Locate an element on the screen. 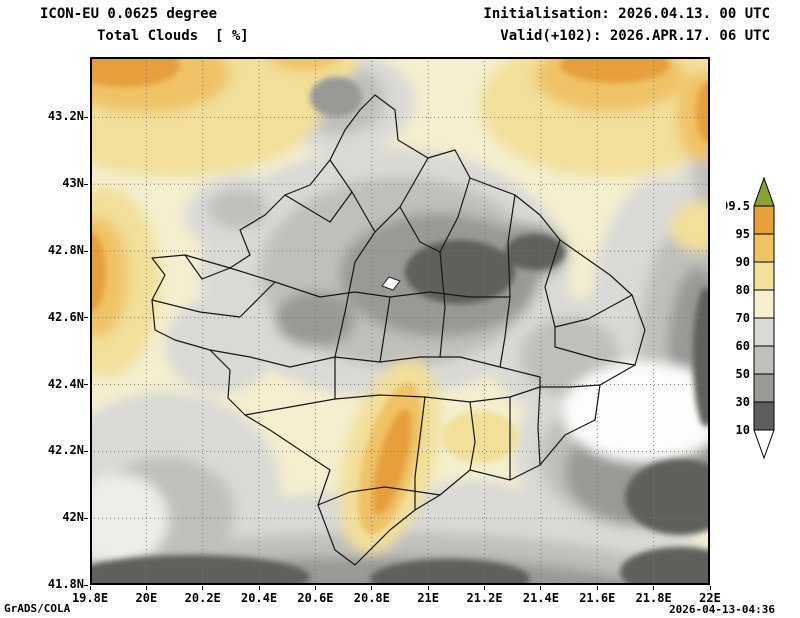 The image size is (800, 618). legend-boundary-label: 80 is located at coordinates (743, 290).